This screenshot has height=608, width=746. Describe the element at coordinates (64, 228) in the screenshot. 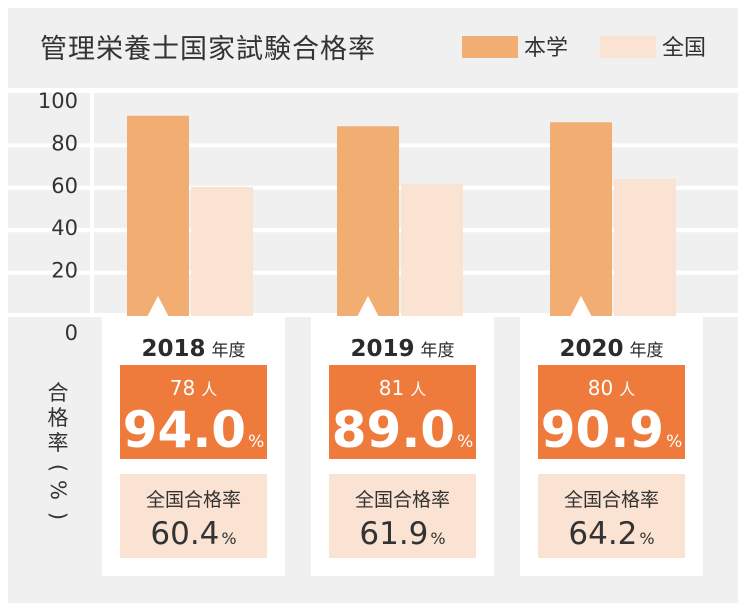

I see `y-tick-label: 40` at that location.